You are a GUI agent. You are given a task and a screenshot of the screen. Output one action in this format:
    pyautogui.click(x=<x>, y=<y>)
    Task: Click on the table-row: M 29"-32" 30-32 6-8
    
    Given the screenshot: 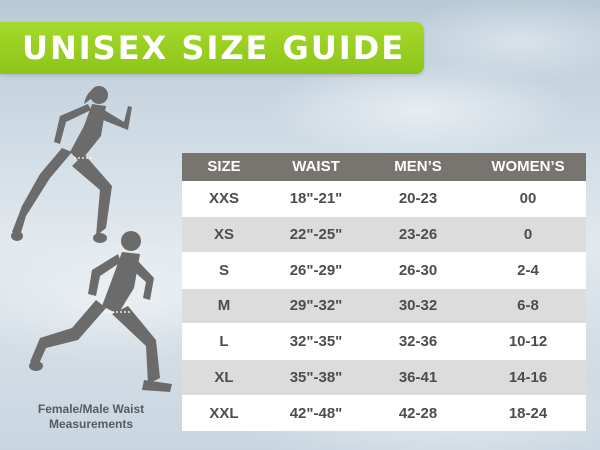 What is the action you would take?
    pyautogui.click(x=384, y=306)
    